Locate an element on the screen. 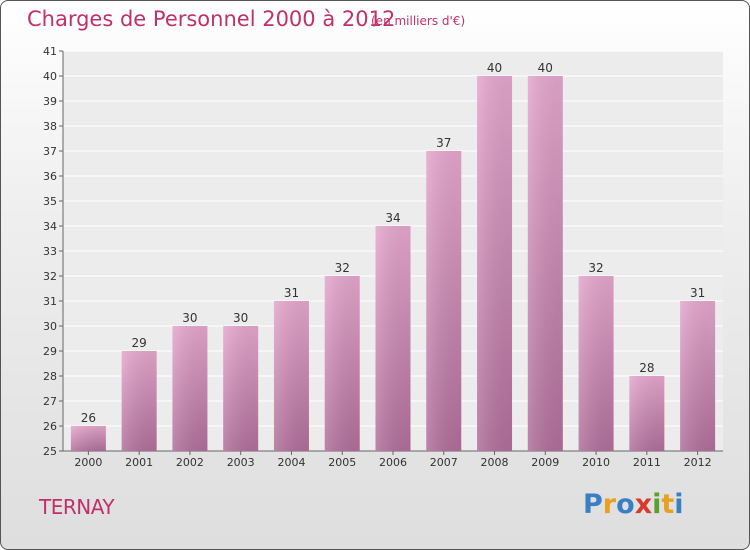  logo-letter: o is located at coordinates (625, 504).